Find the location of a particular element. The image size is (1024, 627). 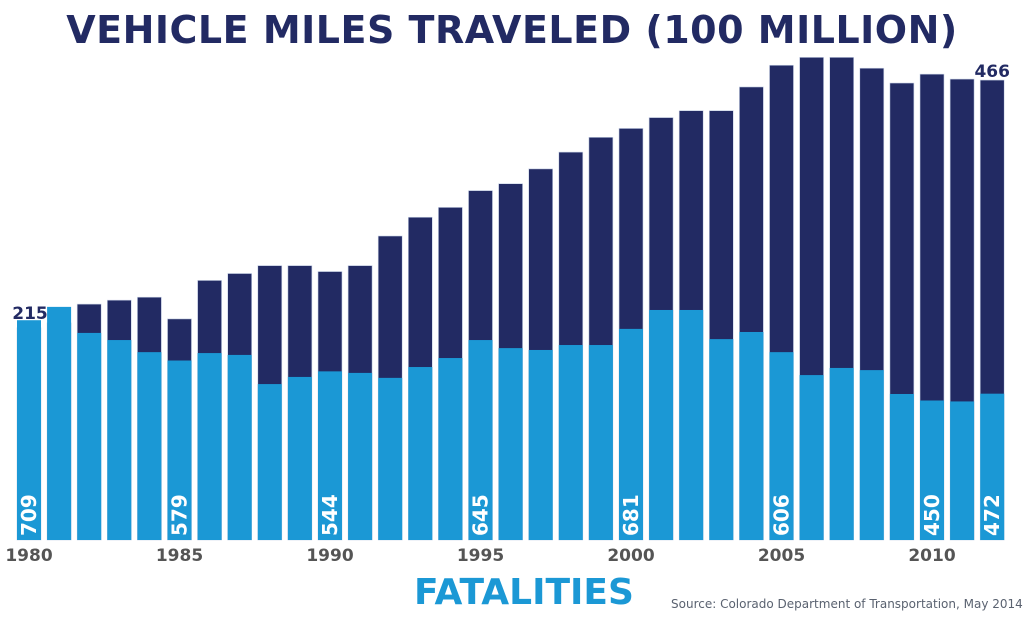

fatalities-axis-label: FATALITIES is located at coordinates (524, 592).